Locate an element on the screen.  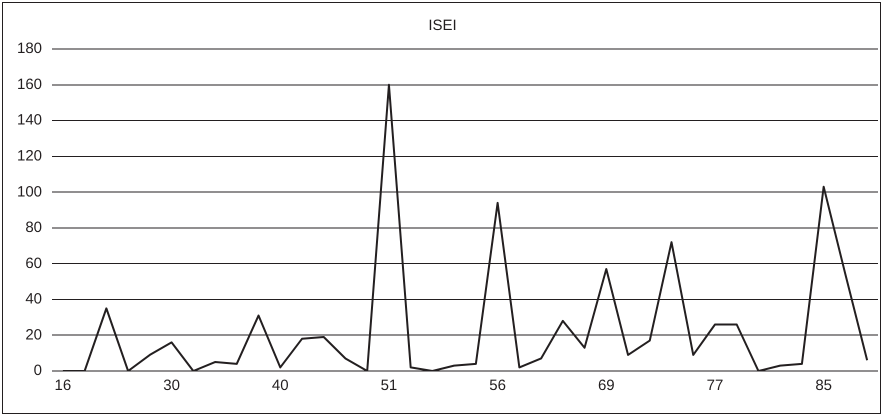
y-tick-label: 40 is located at coordinates (33, 299).